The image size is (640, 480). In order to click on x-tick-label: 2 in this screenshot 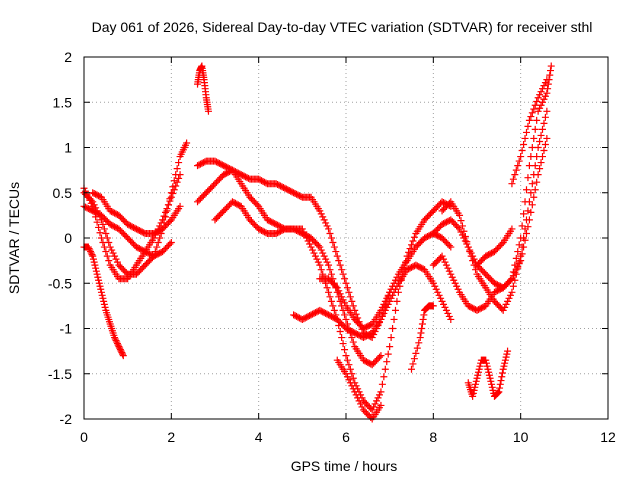, I will do `click(171, 437)`.